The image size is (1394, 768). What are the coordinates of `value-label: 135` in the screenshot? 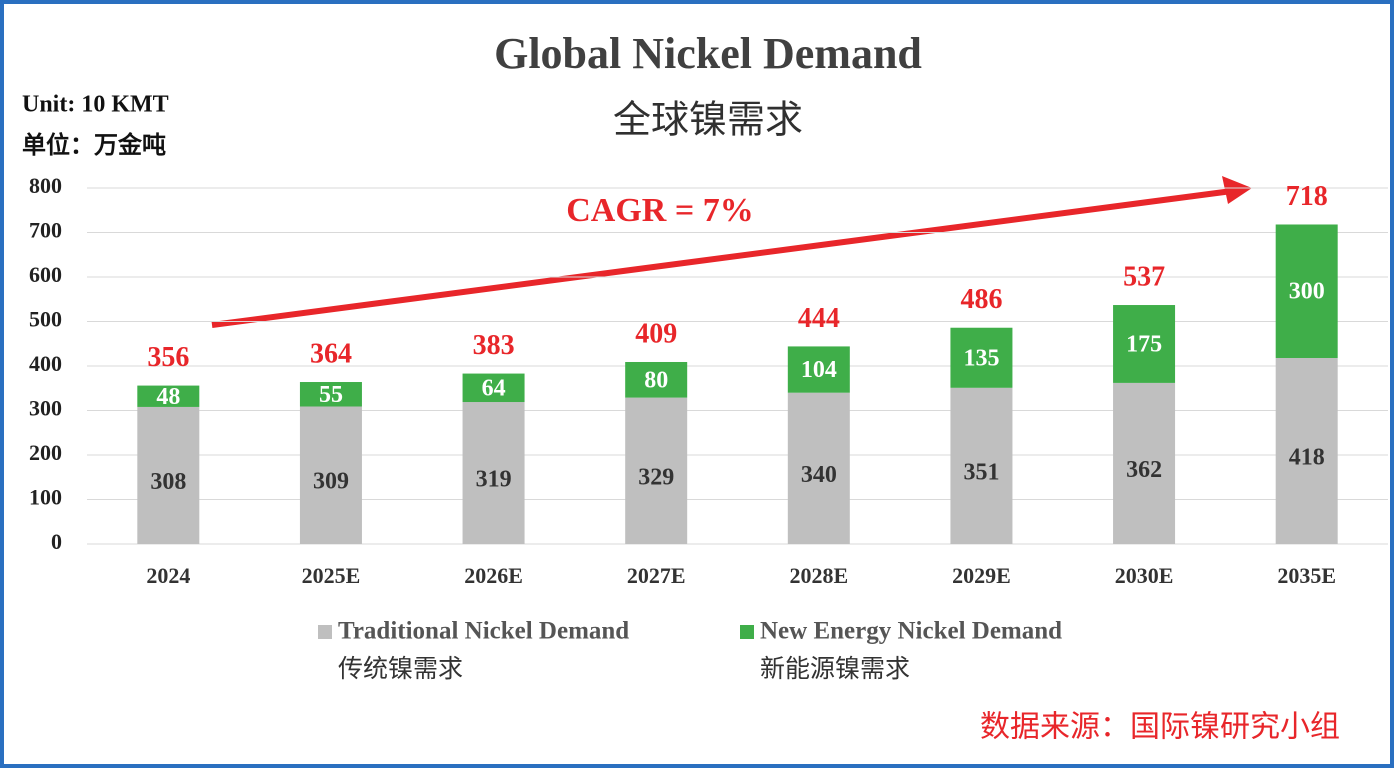 It's located at (981, 358).